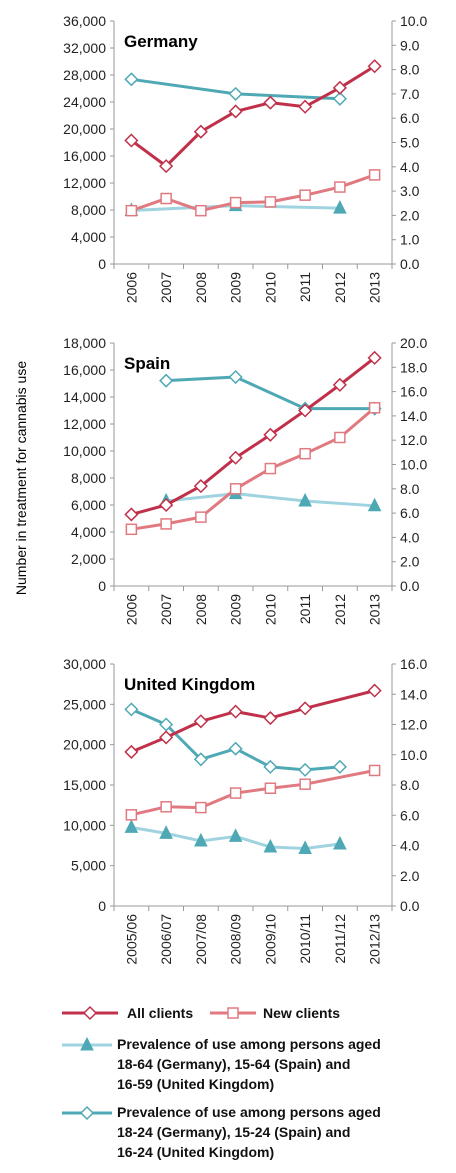 This screenshot has height=1173, width=456. Describe the element at coordinates (166, 287) in the screenshot. I see `x-tick-label: 2007` at that location.